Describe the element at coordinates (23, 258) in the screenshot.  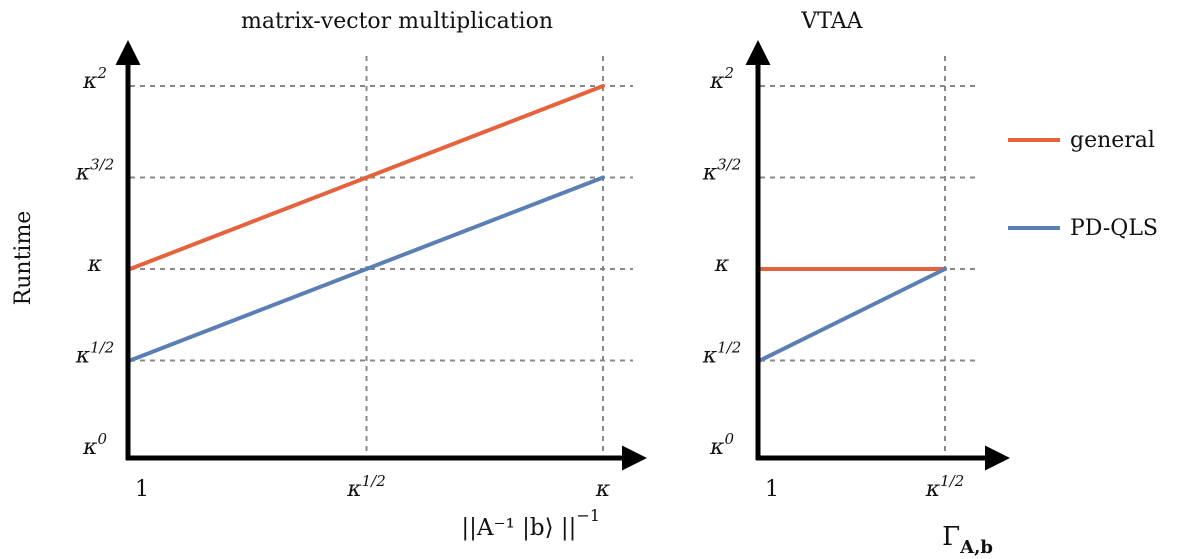
I see `y-axis-label: Runtime` at that location.